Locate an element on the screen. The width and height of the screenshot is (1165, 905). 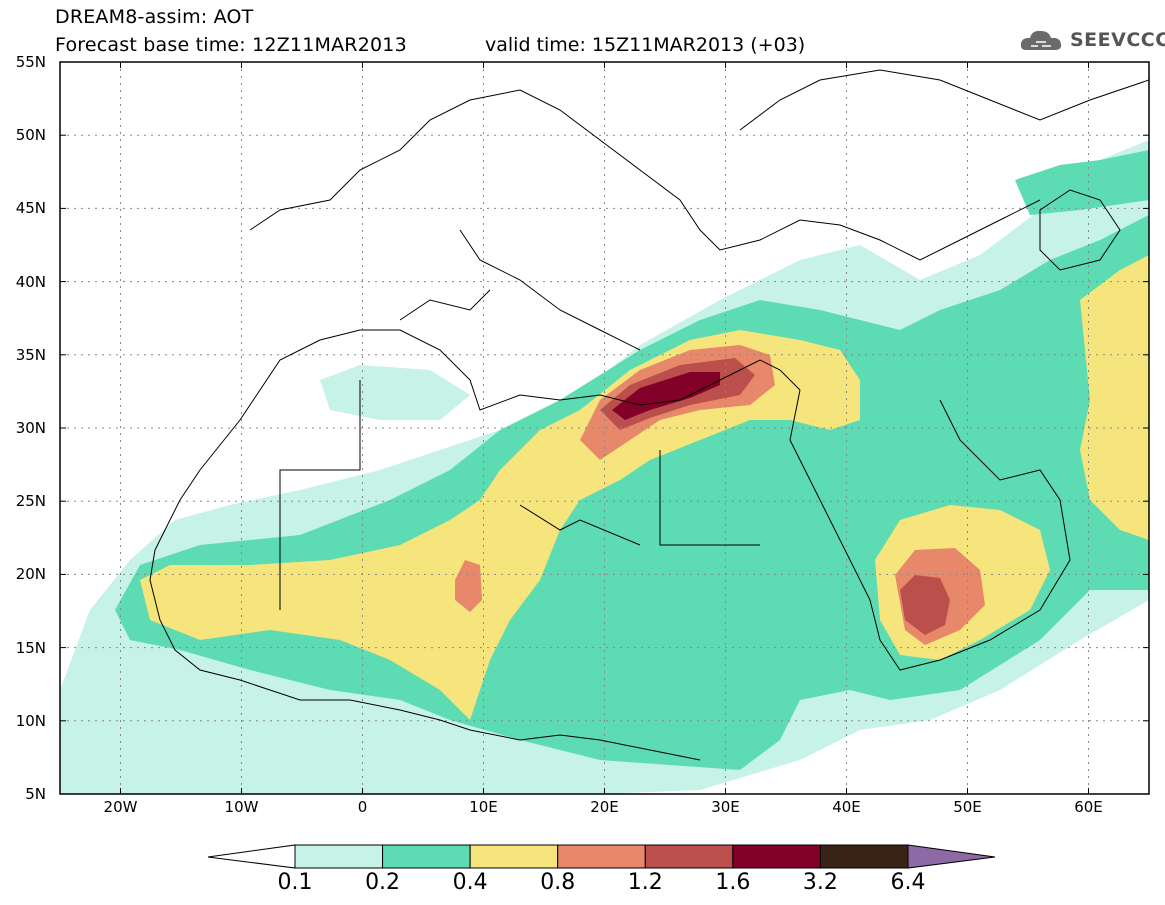
aot-region-0.8b is located at coordinates (468, 586).